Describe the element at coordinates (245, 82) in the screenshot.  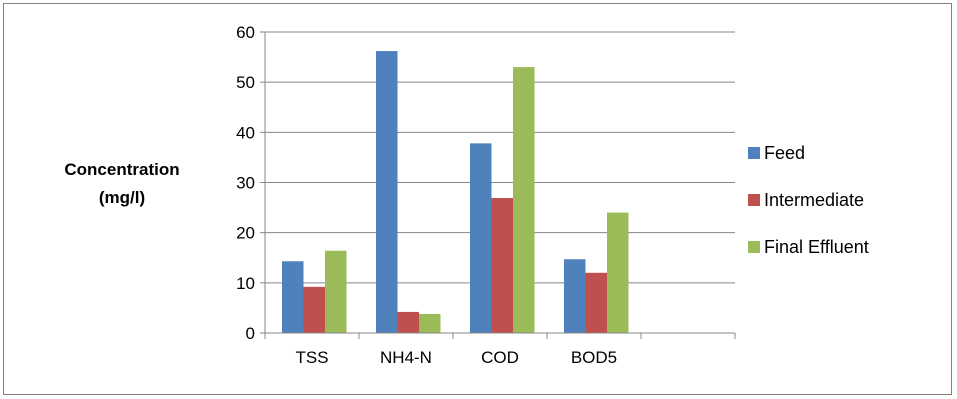
I see `y-tick-label: 50` at that location.